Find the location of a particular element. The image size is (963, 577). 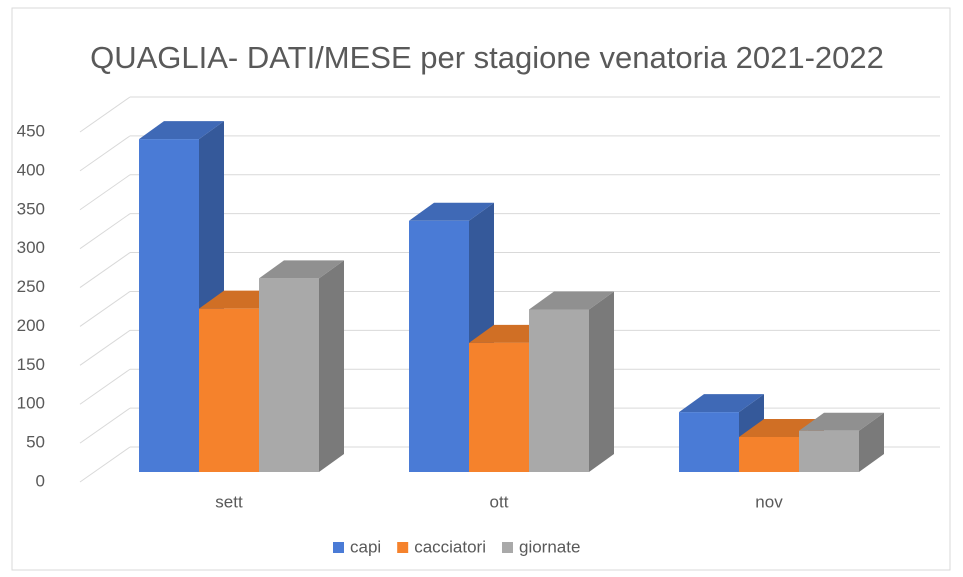

y-tick-label: 50 is located at coordinates (35, 442).